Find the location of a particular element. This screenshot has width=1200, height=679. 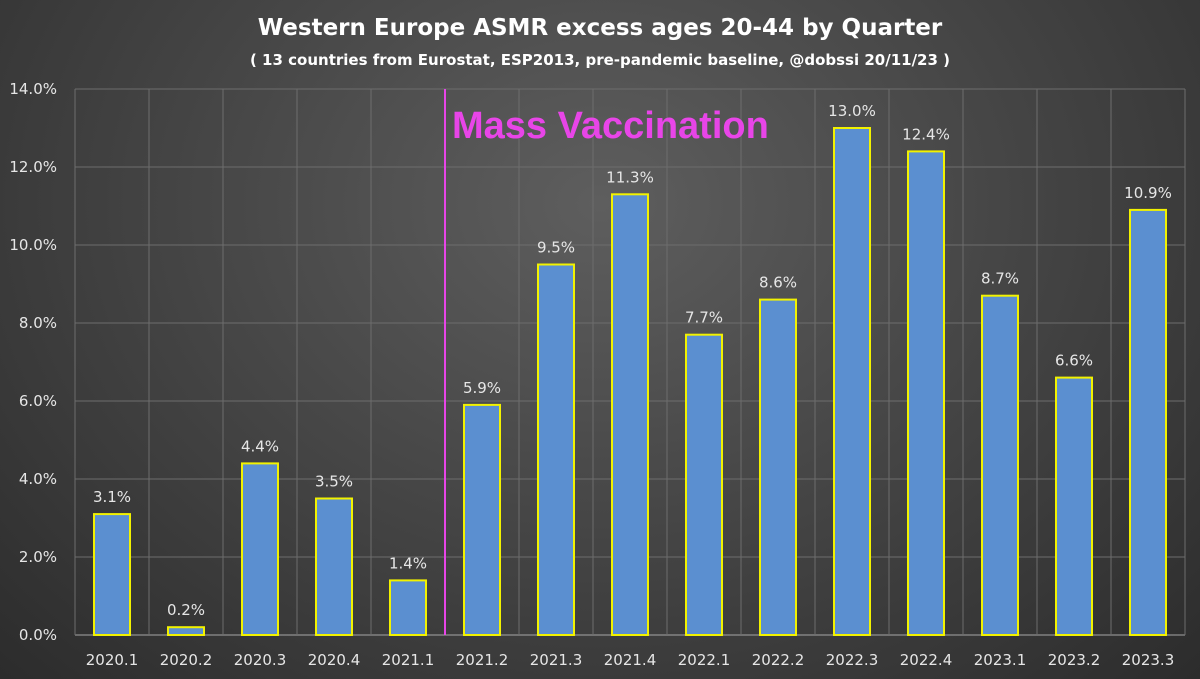

bar-value-label-2023.1: 8.7% is located at coordinates (1000, 279).